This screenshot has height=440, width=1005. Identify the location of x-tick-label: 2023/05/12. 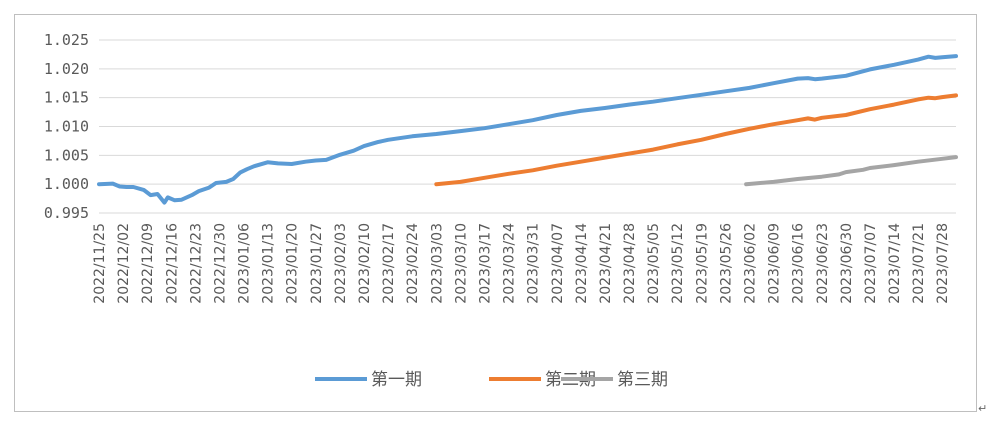
(678, 263).